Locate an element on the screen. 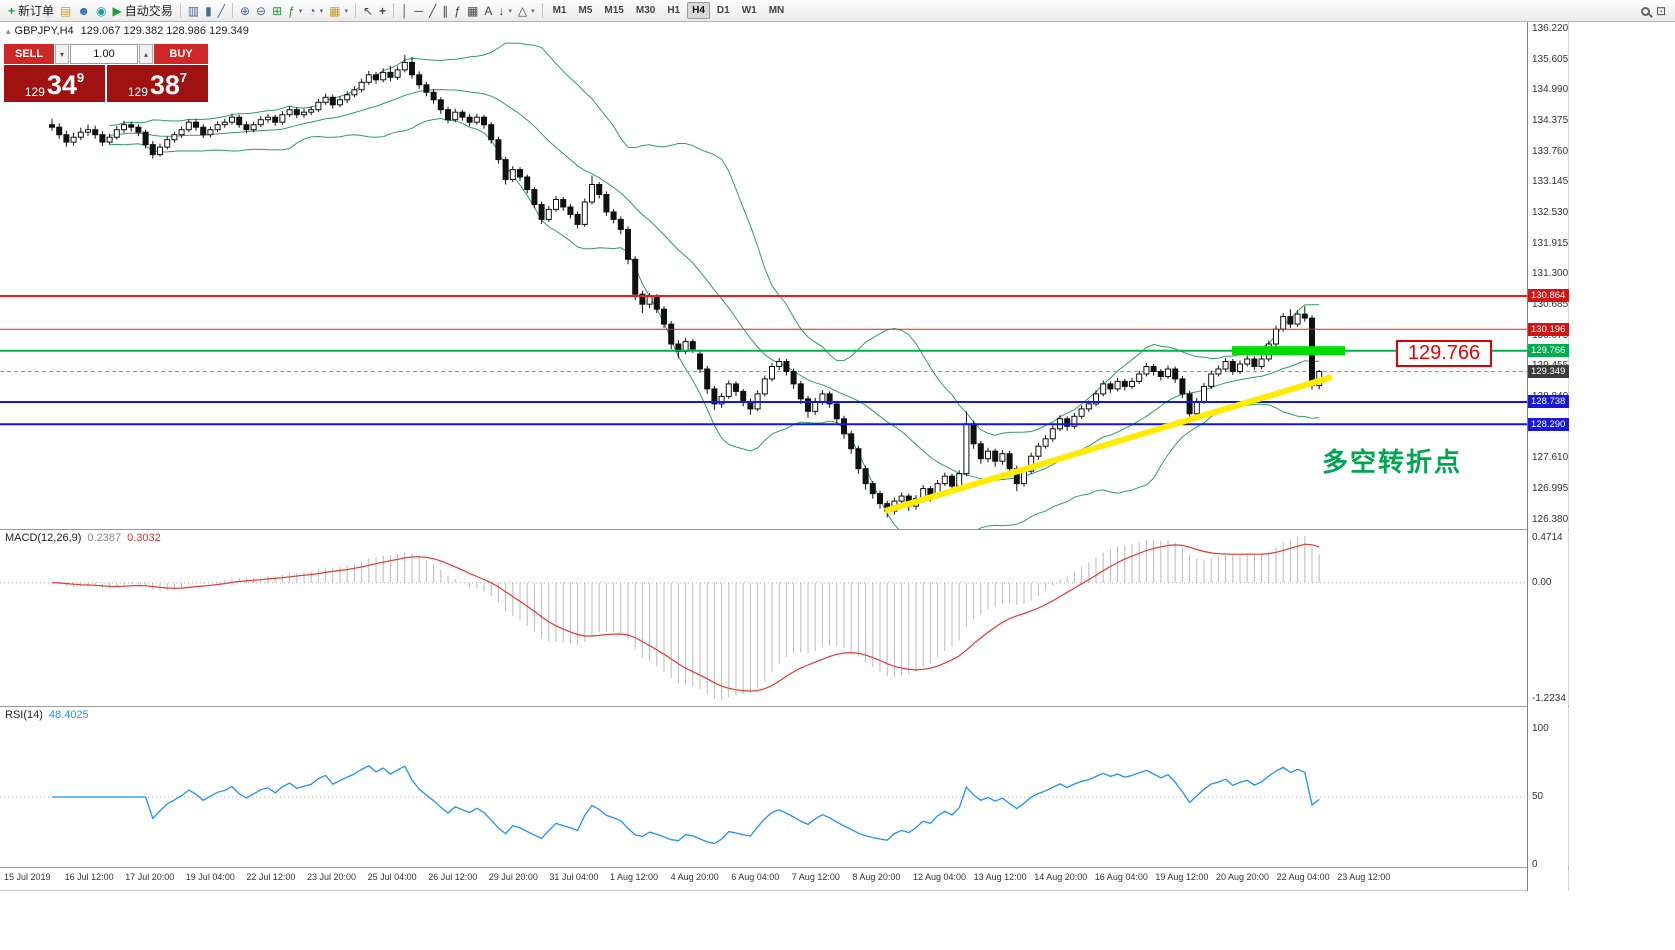 The height and width of the screenshot is (950, 1675). volume-input: 1.00 is located at coordinates (104, 54).